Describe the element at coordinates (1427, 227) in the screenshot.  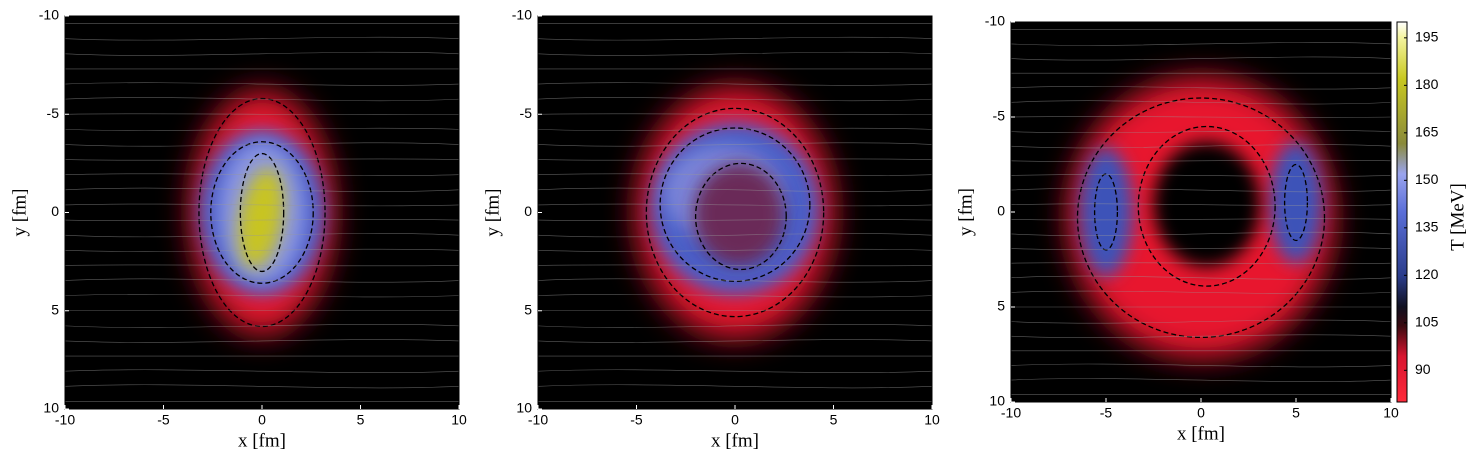
I see `colorbar-tick-label: 135` at that location.